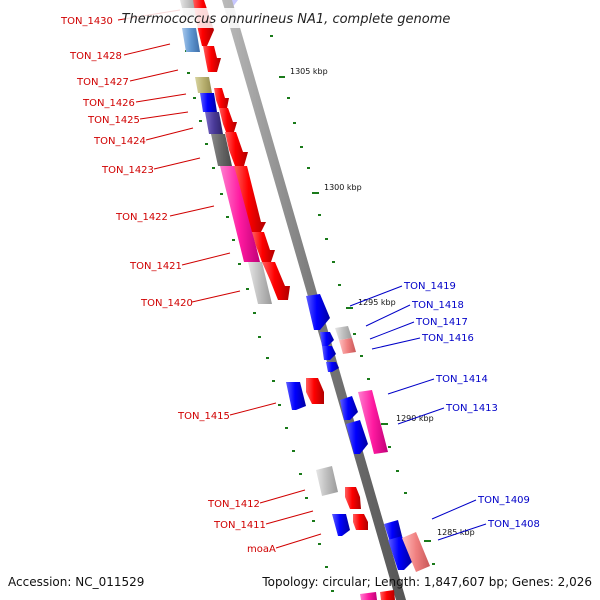 The image size is (600, 600). Describe the element at coordinates (456, 532) in the screenshot. I see `kbp-tick-1285: 1285 kbp` at that location.